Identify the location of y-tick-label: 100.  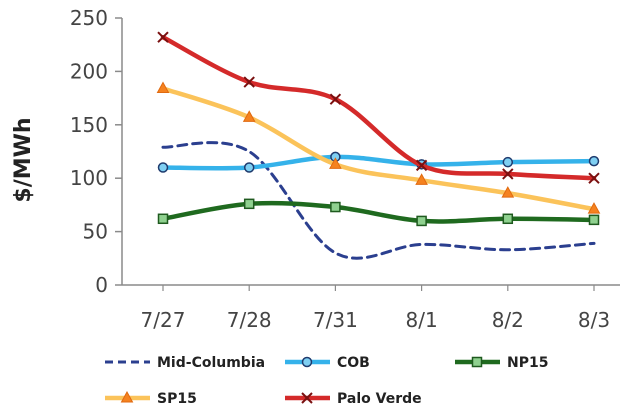
(89, 178).